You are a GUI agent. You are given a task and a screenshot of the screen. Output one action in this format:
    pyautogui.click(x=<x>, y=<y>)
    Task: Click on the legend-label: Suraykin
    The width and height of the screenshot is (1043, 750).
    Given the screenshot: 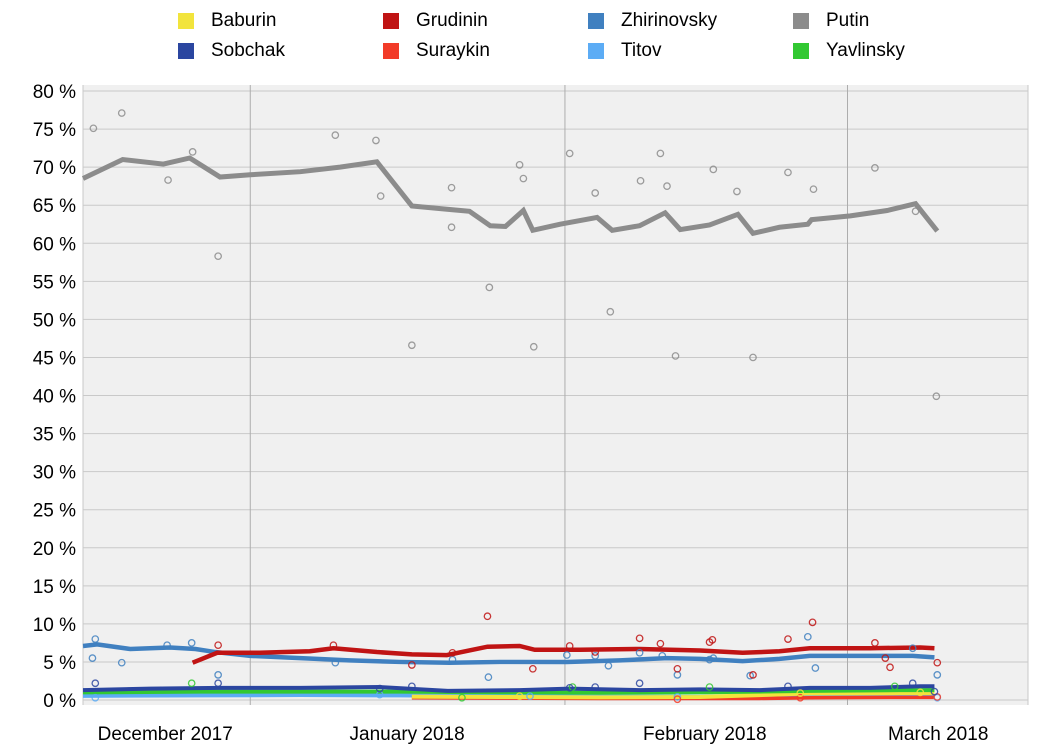 What is the action you would take?
    pyautogui.click(x=453, y=50)
    